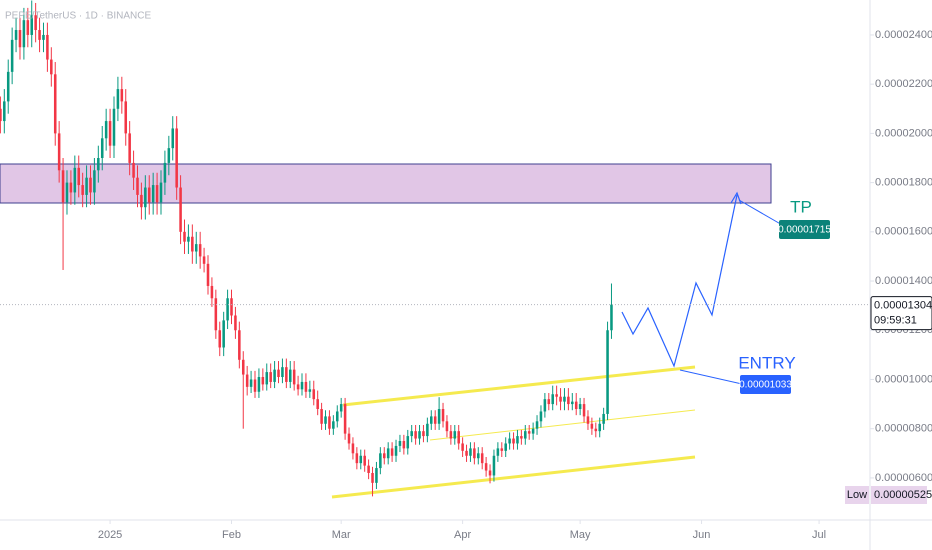  I want to click on projection-path, so click(679, 281).